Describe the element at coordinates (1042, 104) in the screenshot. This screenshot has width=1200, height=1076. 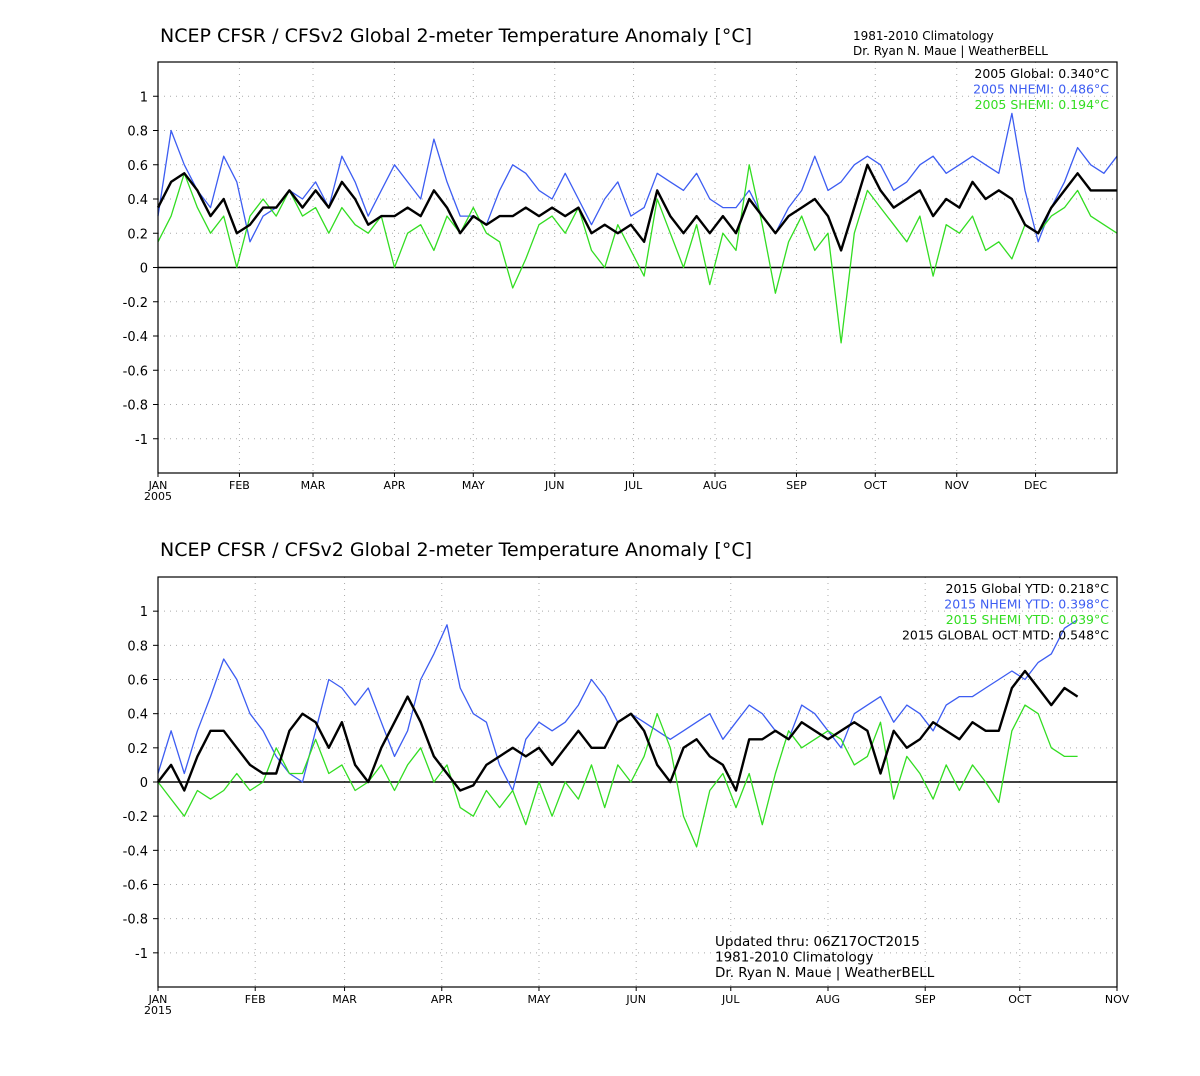
I see `legend-entry-shemi: 2005 SHEMI: 0.194°C` at that location.